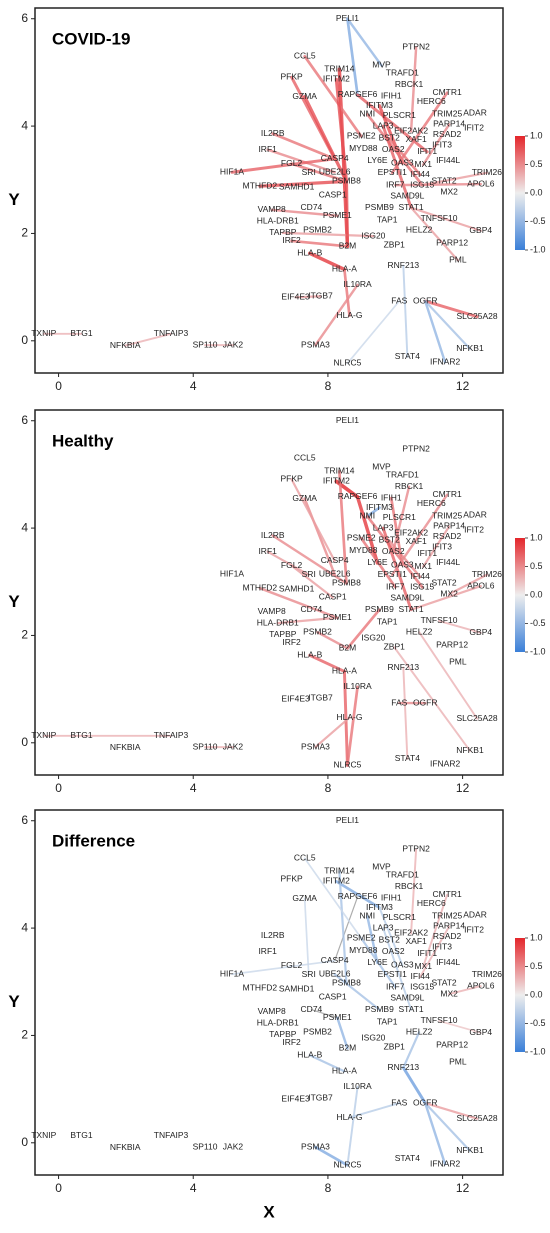 This screenshot has height=1233, width=550. I want to click on node-label: JAK2, so click(233, 344).